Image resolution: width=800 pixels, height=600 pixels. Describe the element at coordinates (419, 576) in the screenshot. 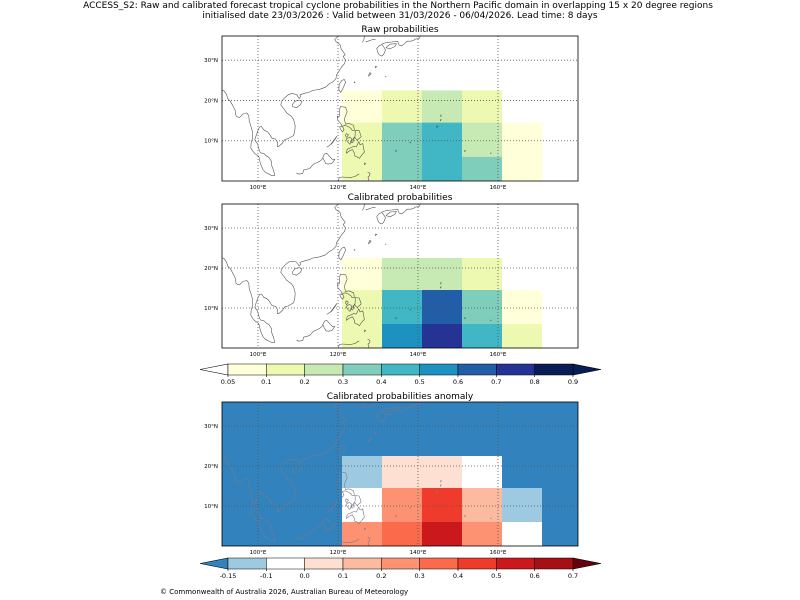

I see `anom-colorbar-tick-label-5: 0.3` at that location.